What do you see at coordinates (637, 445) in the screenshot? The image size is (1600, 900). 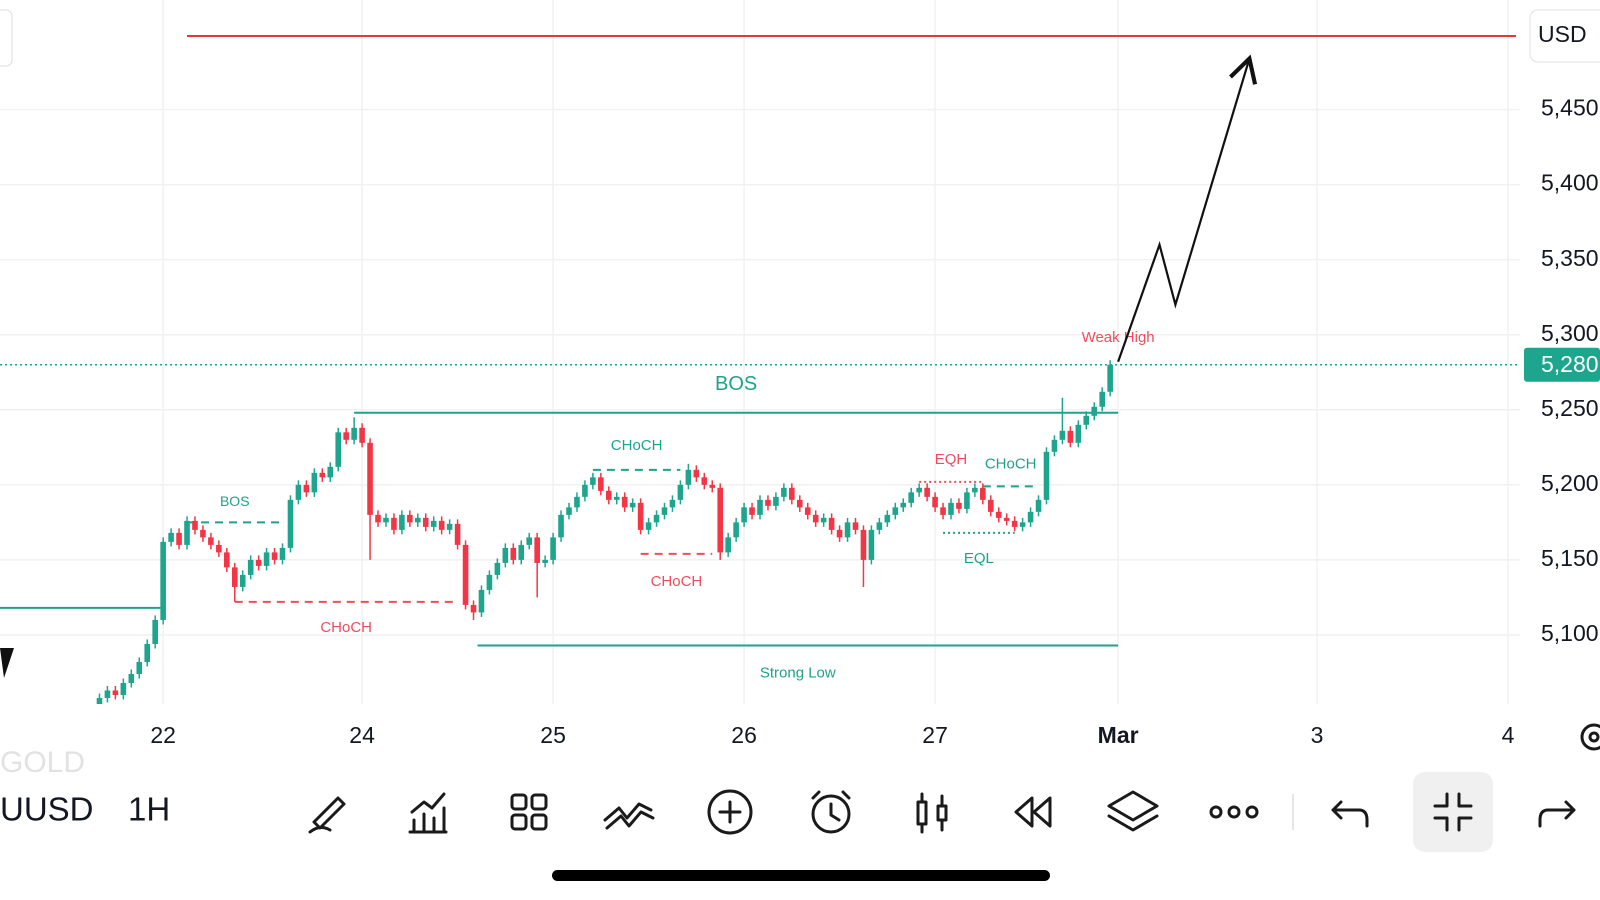 I see `structure-label: CHoCH` at bounding box center [637, 445].